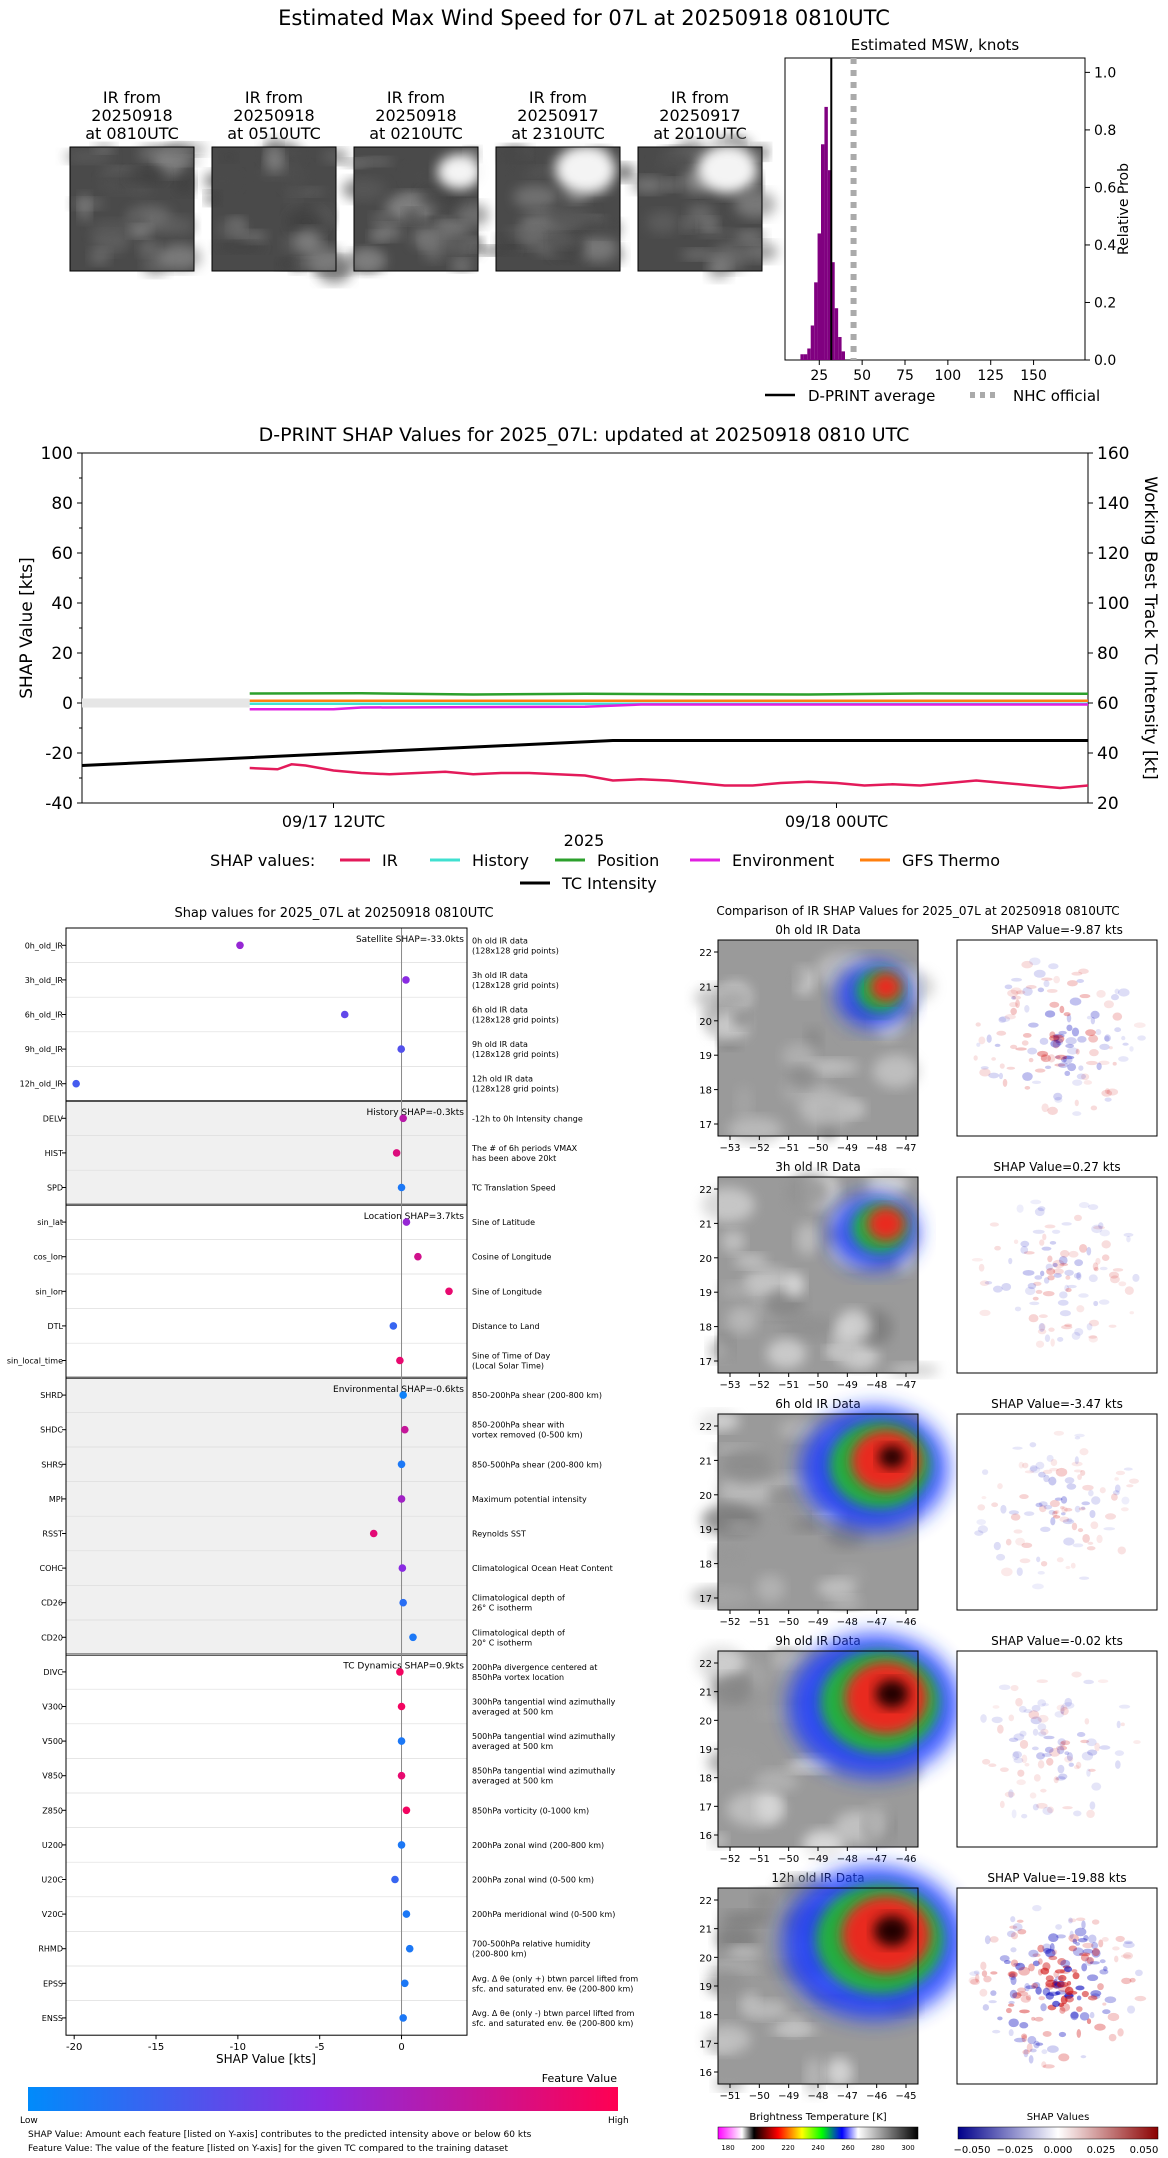  What do you see at coordinates (515, 1089) in the screenshot?
I see `feat-description: (128x128 grid points)` at bounding box center [515, 1089].